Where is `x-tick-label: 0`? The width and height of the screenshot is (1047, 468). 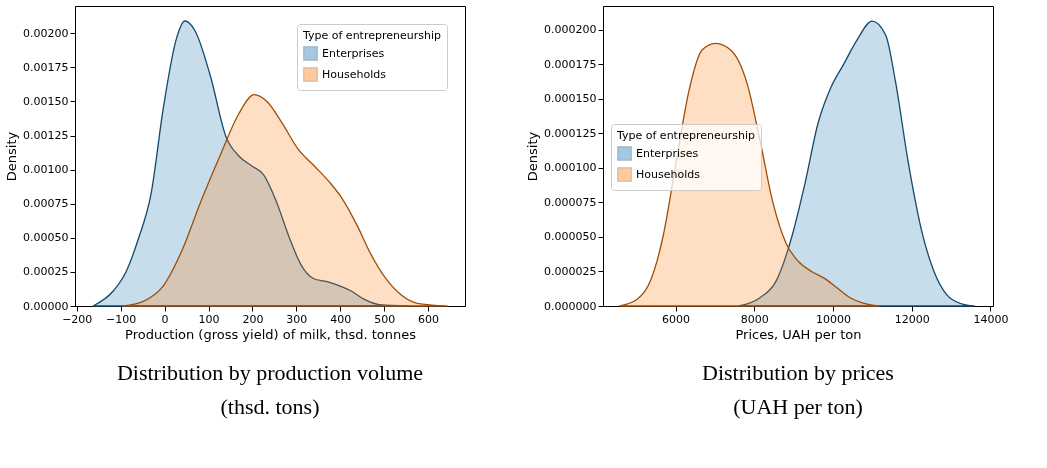
x-tick-label: 0 is located at coordinates (165, 319).